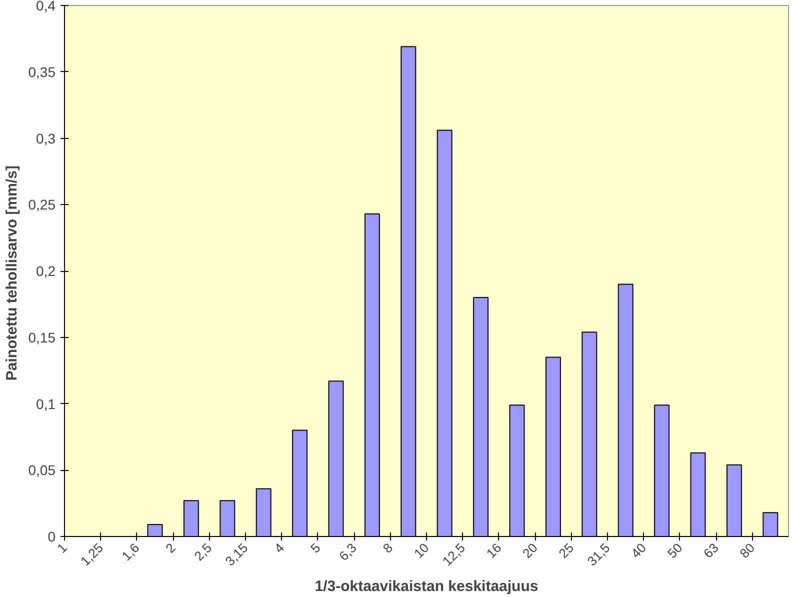 The width and height of the screenshot is (794, 597). Describe the element at coordinates (42, 204) in the screenshot. I see `y-tick-label: 0,25` at that location.